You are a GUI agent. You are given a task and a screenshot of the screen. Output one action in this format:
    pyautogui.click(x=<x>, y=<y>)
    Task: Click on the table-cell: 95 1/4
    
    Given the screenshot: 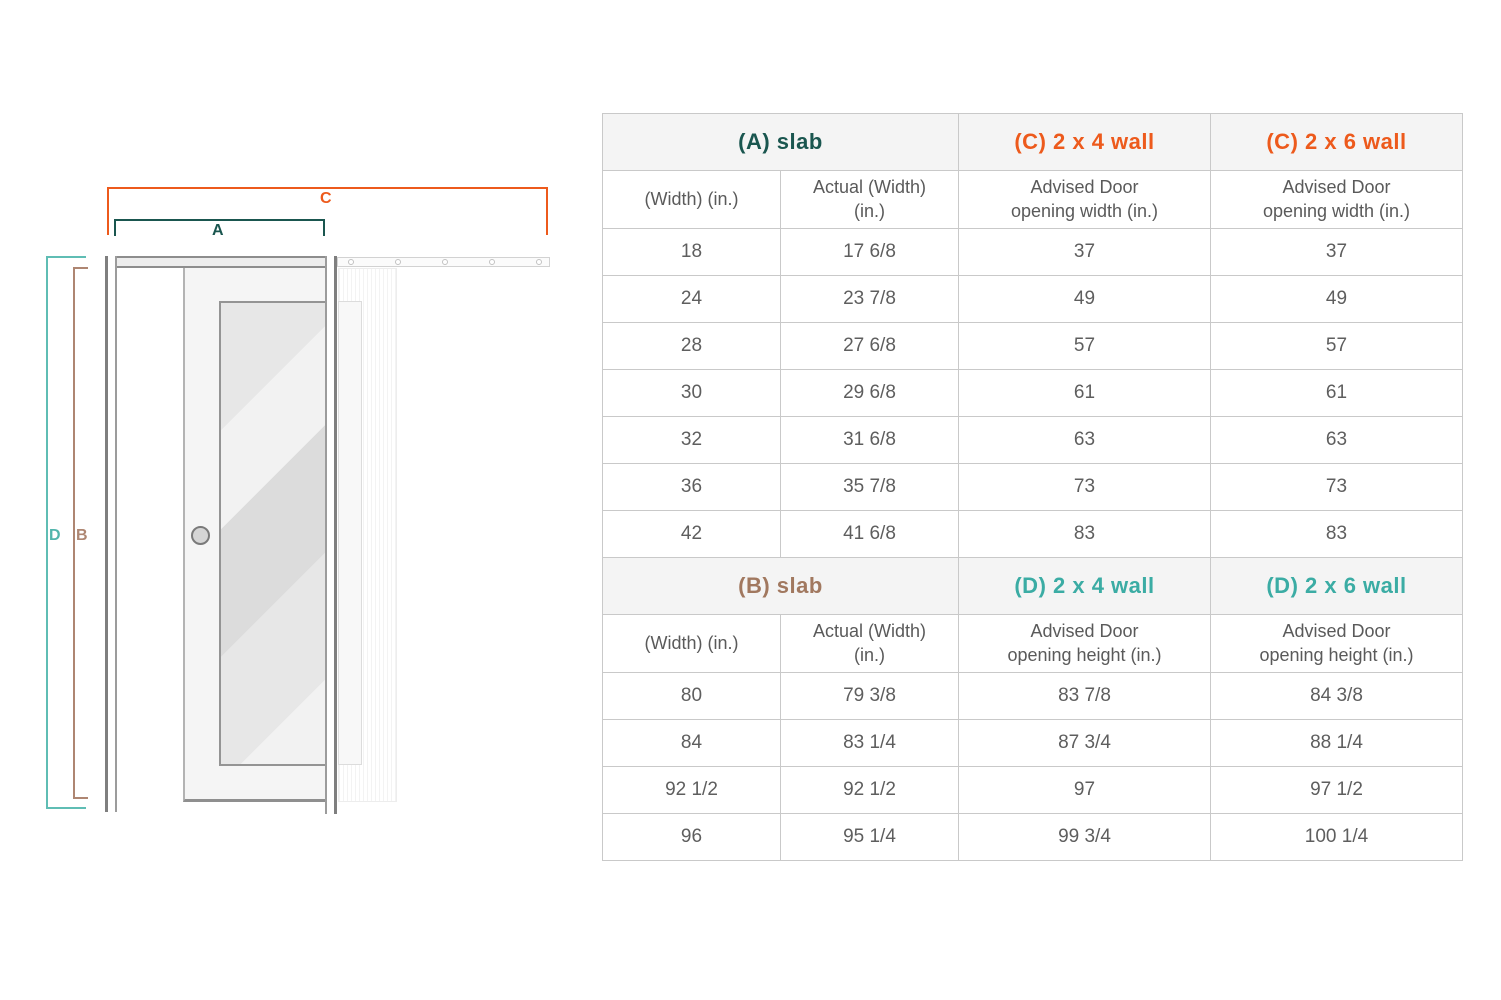 What is the action you would take?
    pyautogui.click(x=869, y=837)
    